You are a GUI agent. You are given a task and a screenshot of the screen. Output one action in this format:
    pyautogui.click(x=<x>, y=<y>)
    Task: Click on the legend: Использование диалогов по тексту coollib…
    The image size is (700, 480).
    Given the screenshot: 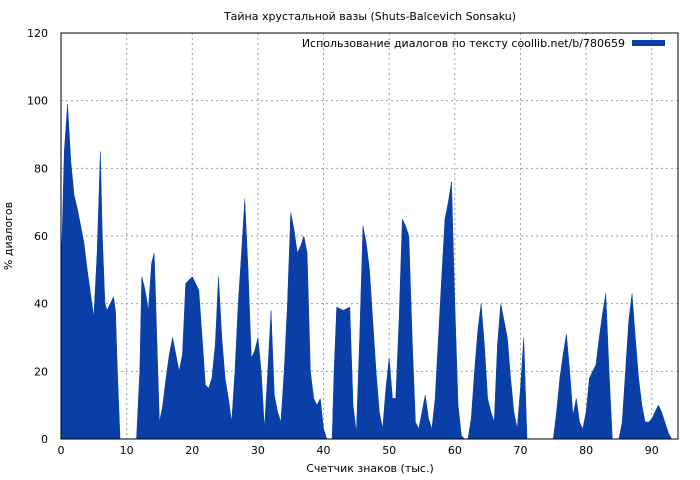 What is the action you would take?
    pyautogui.click(x=483, y=43)
    